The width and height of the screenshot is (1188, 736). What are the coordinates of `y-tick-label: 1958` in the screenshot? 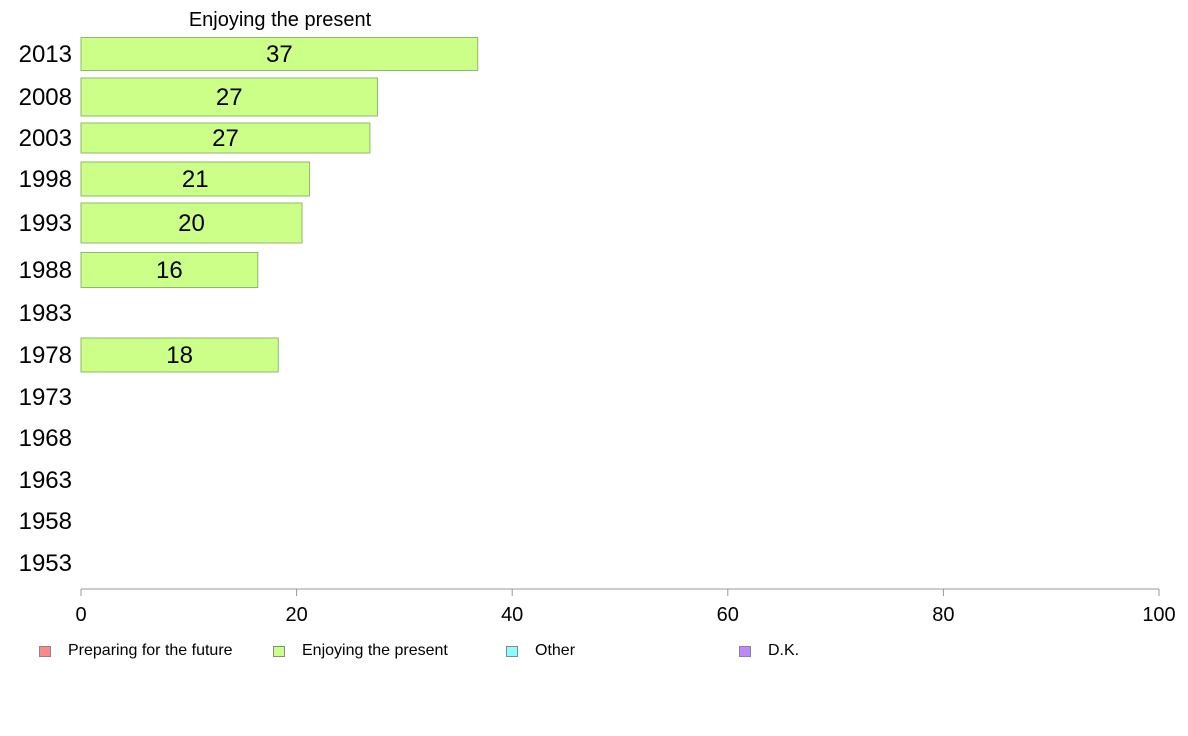 It's located at (45, 521).